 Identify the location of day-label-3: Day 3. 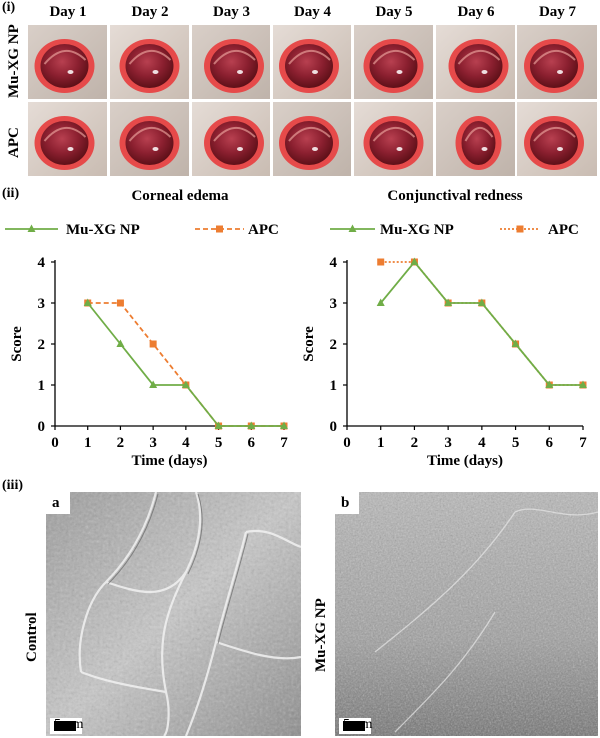
(231, 12).